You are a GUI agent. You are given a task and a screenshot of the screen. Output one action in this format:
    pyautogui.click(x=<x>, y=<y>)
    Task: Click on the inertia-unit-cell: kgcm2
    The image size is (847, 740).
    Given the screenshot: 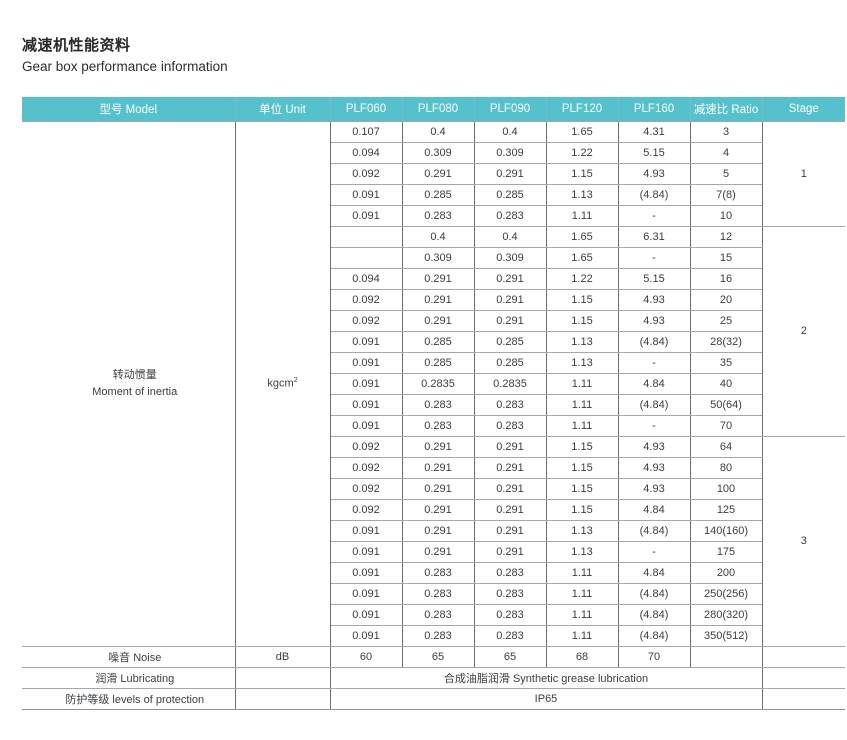 What is the action you would take?
    pyautogui.click(x=282, y=383)
    